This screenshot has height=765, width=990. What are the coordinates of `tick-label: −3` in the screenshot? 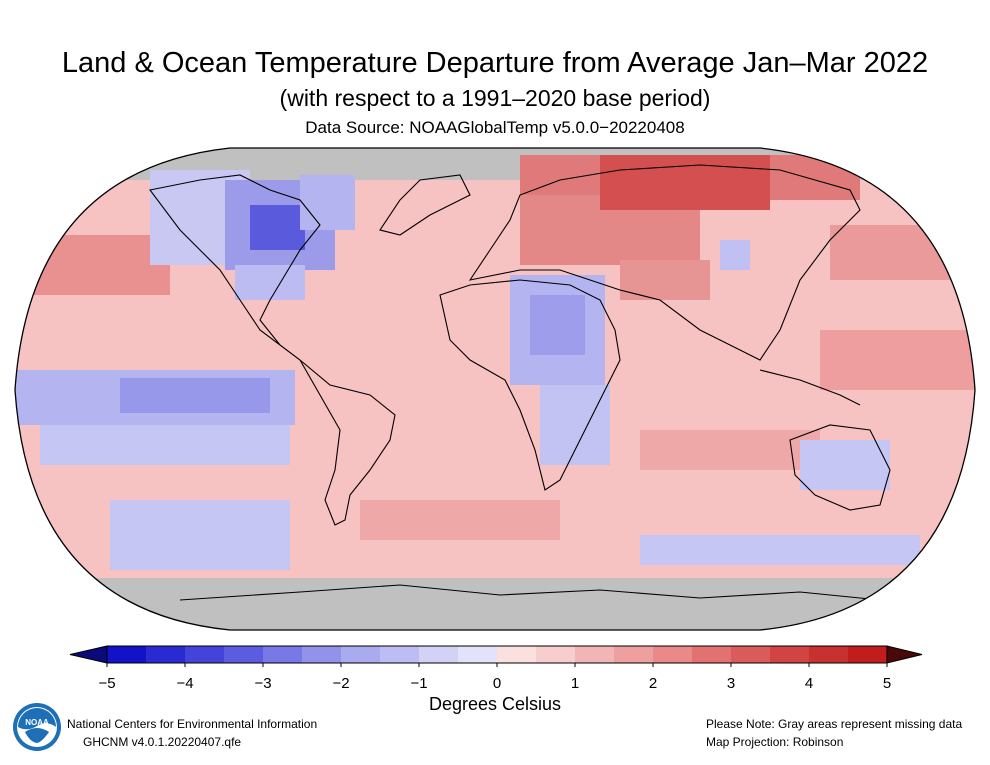 It's located at (263, 683).